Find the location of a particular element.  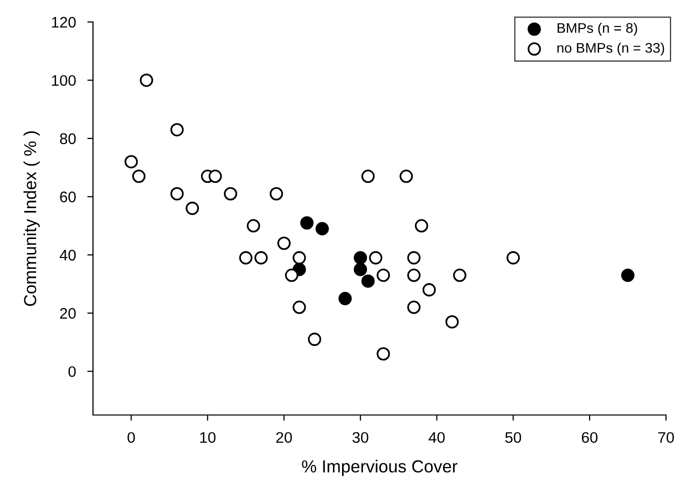

x-tick-label: 20 is located at coordinates (284, 437).